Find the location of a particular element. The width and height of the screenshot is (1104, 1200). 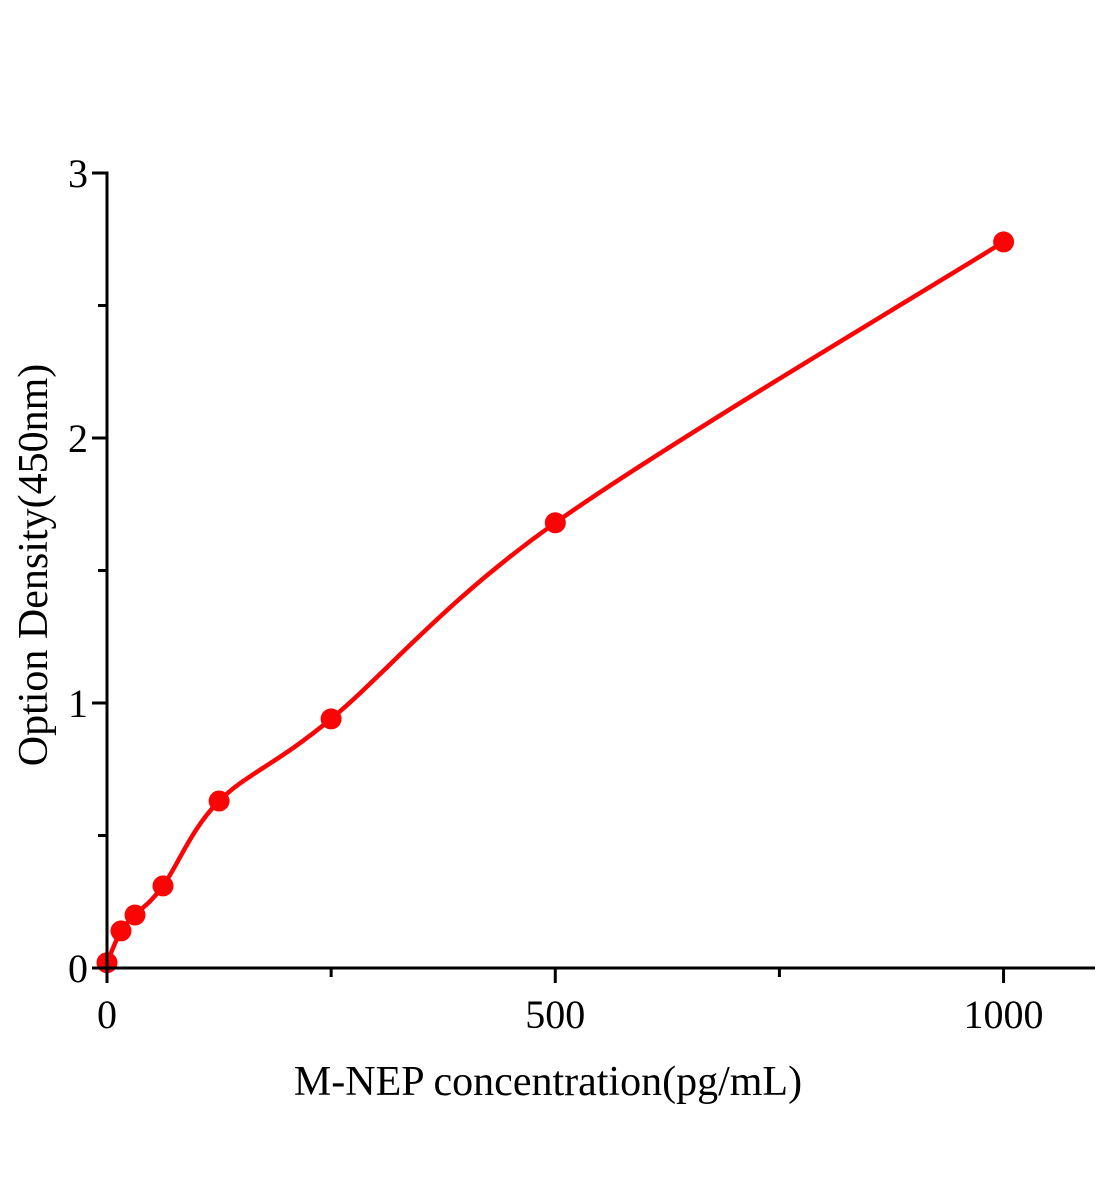

y-tick-label: 1 is located at coordinates (78, 703).